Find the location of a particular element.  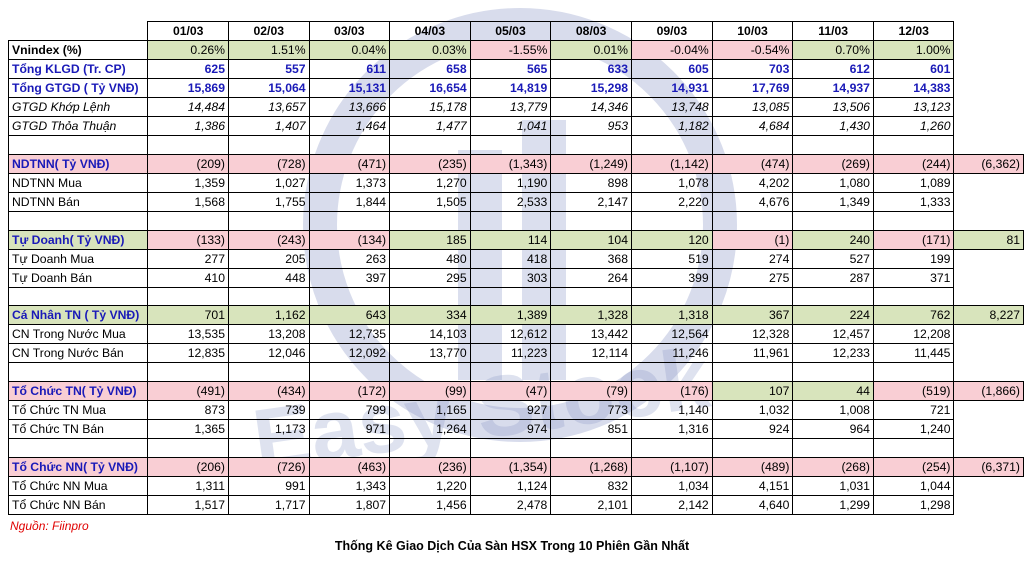

value-cell: 1,140 is located at coordinates (672, 410).